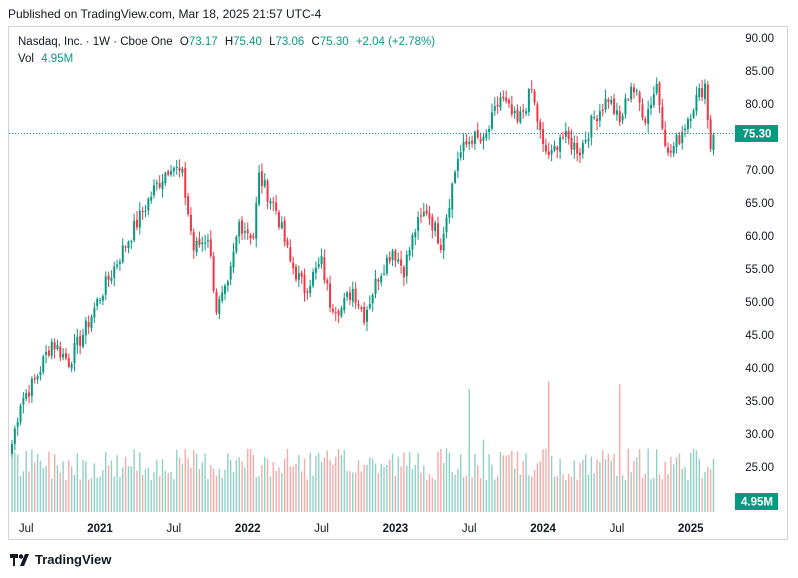 The width and height of the screenshot is (798, 578). What do you see at coordinates (759, 468) in the screenshot?
I see `y-tick-label: 25.00` at bounding box center [759, 468].